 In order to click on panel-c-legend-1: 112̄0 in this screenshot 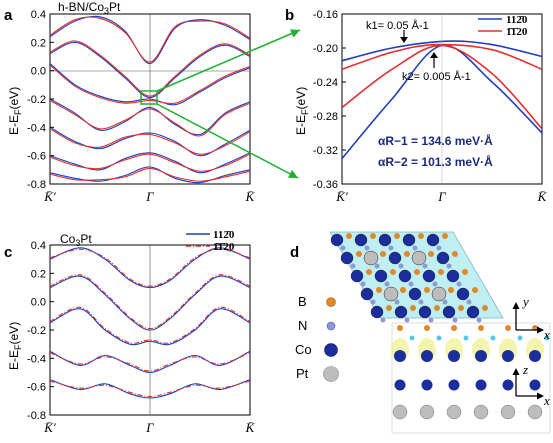, I will do `click(224, 235)`.